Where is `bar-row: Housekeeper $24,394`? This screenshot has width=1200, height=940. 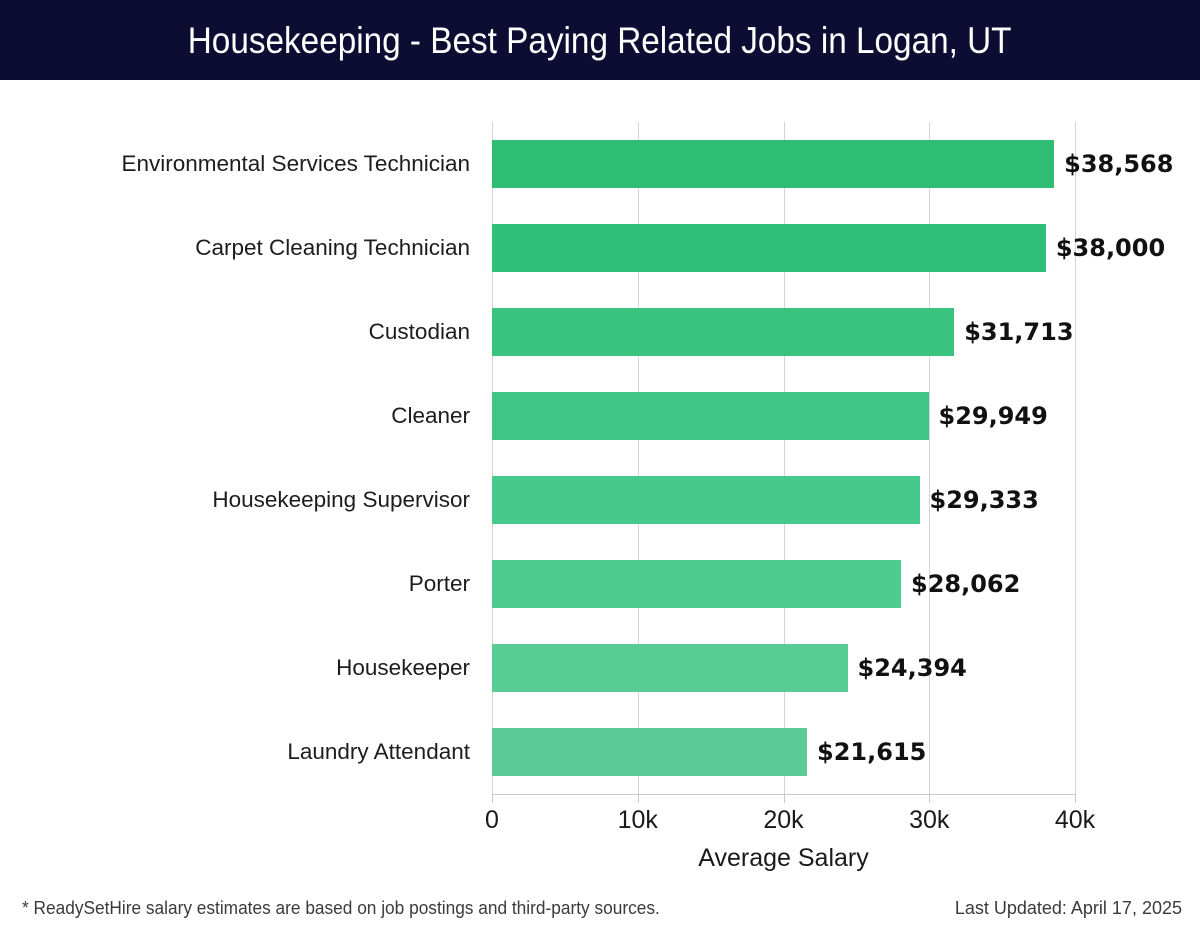 bar-row: Housekeeper $24,394 is located at coordinates (600, 668).